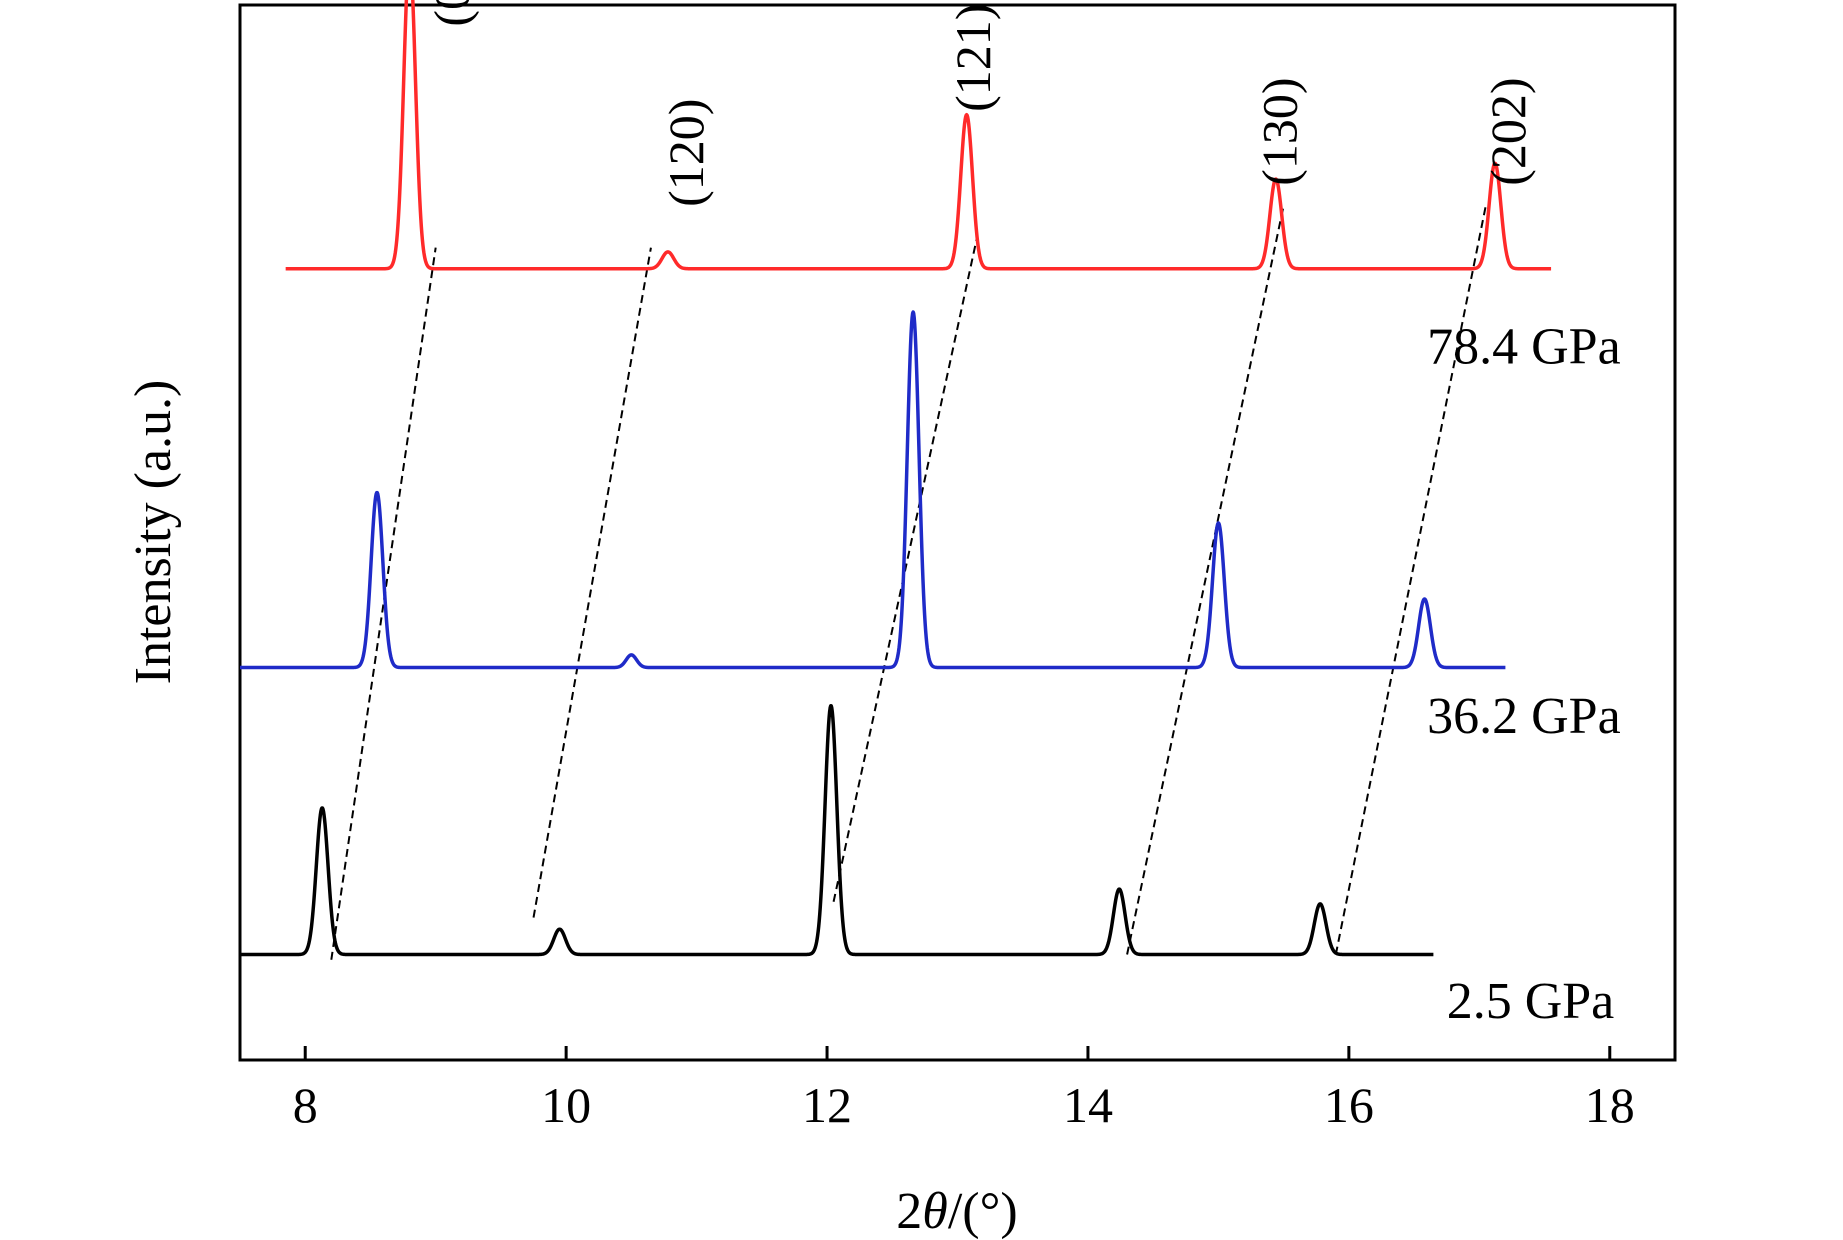  Describe the element at coordinates (964, 1089) in the screenshot. I see `x-axis-ticks: 8 10 12 14 16 18` at that location.